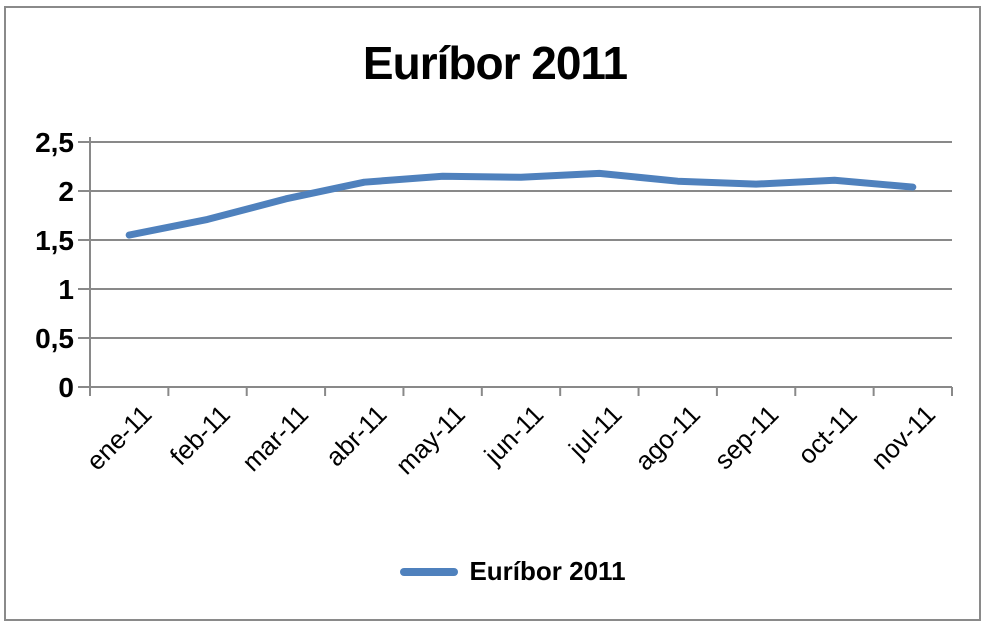 The width and height of the screenshot is (990, 630). What do you see at coordinates (356, 435) in the screenshot?
I see `x-axis-category-label: abr-11` at bounding box center [356, 435].